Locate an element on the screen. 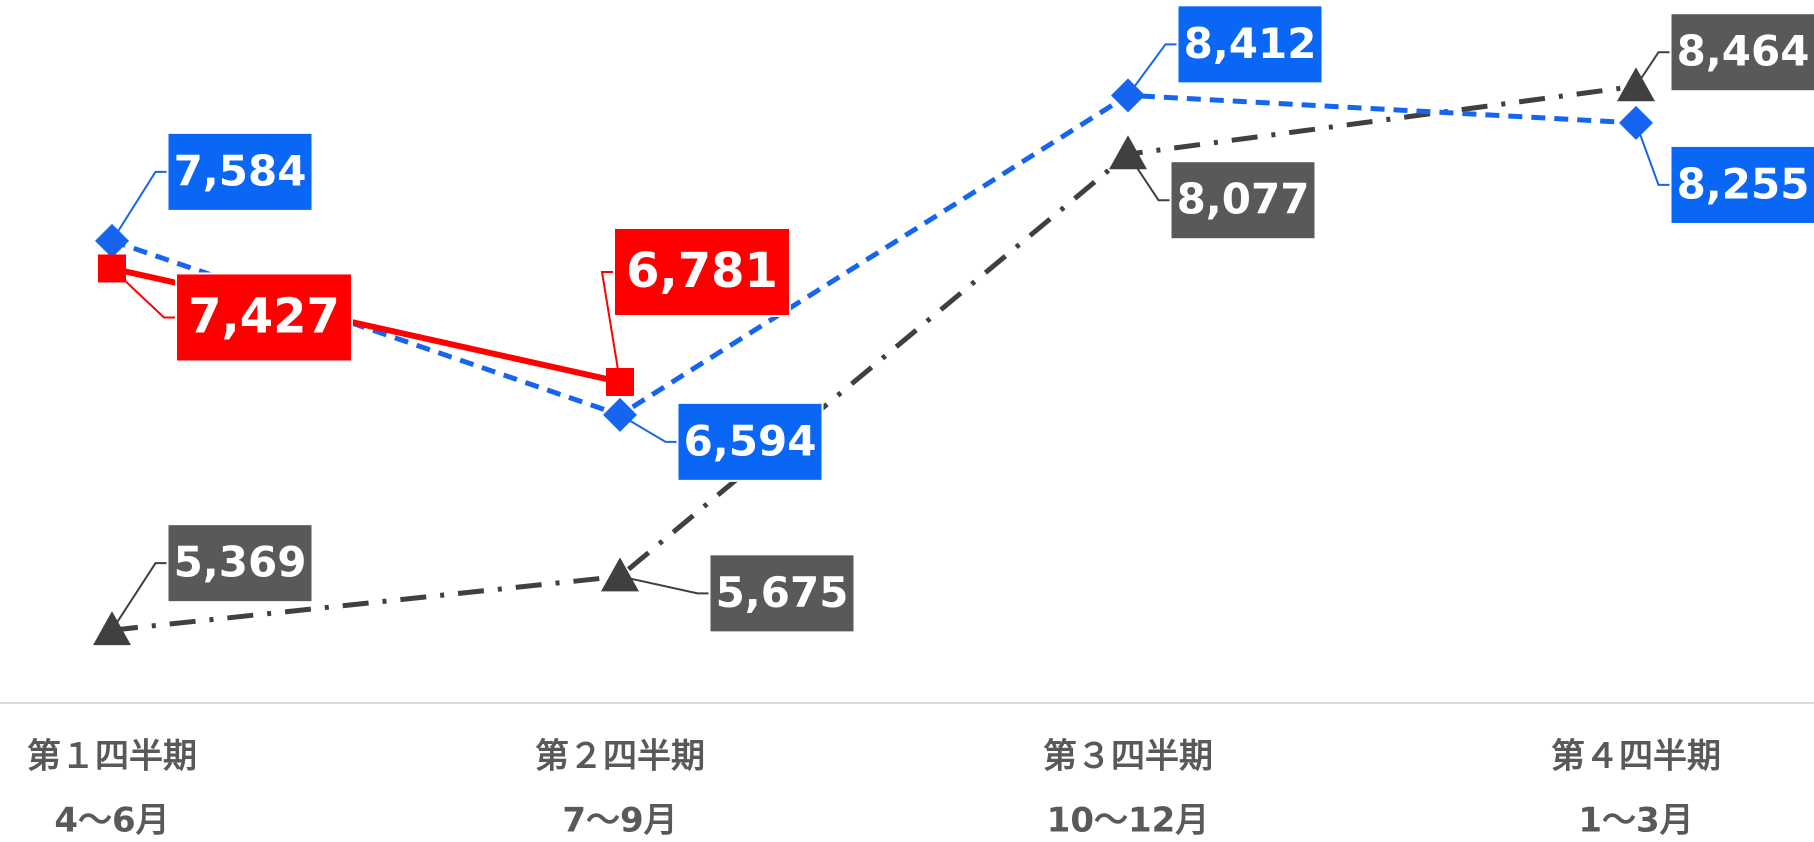 The height and width of the screenshot is (842, 1814). data-label: 7,584 is located at coordinates (240, 170).